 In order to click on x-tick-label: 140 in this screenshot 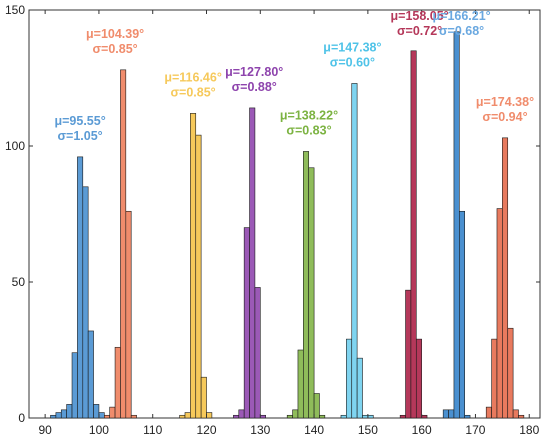, I will do `click(314, 430)`.